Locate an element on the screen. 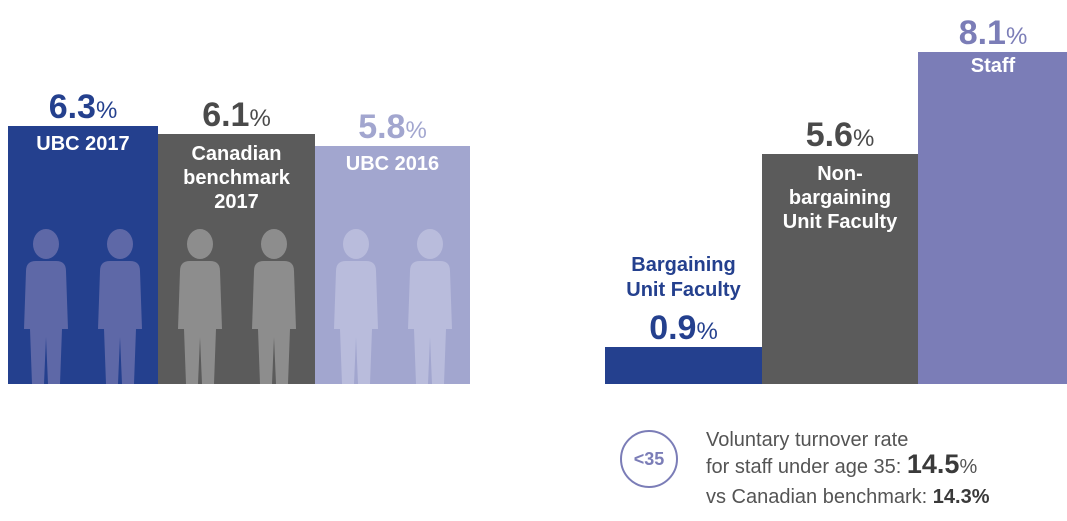 Image resolution: width=1067 pixels, height=521 pixels. label-line: Staff is located at coordinates (993, 66).